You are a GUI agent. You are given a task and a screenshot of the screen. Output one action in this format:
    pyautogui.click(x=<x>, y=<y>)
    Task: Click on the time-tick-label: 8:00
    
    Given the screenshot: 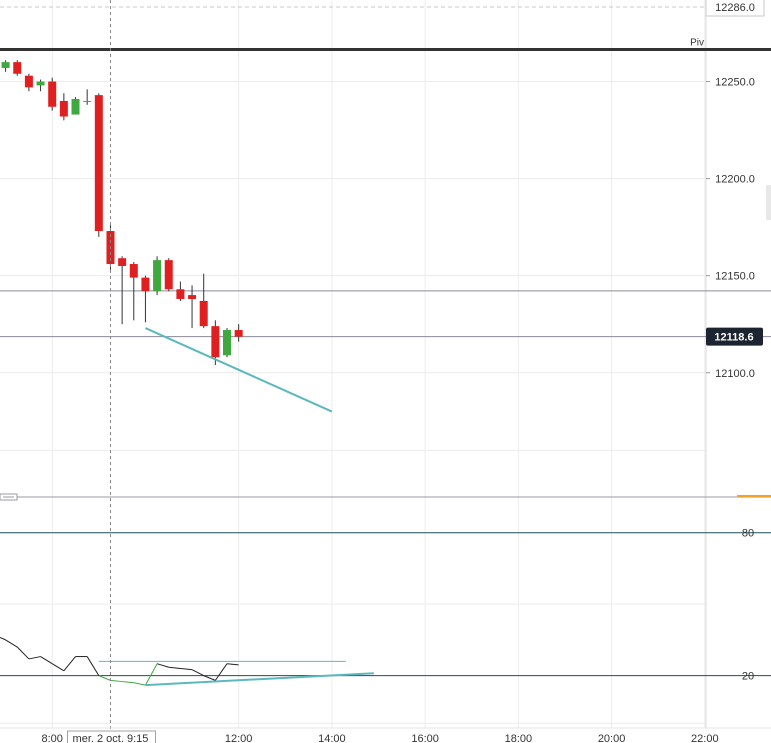 What is the action you would take?
    pyautogui.click(x=51, y=738)
    